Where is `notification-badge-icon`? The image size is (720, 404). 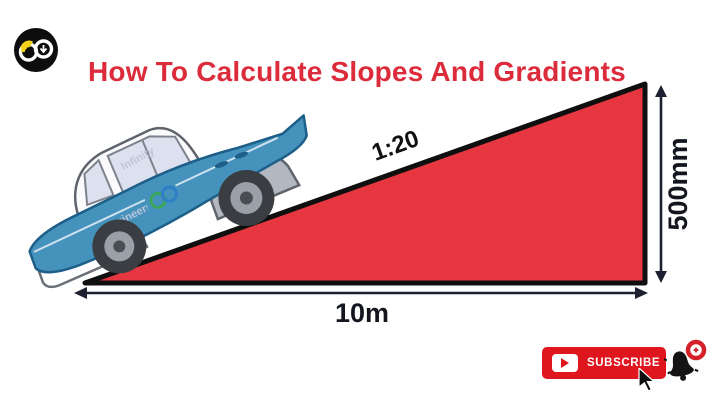
notification-badge-icon is located at coordinates (696, 350).